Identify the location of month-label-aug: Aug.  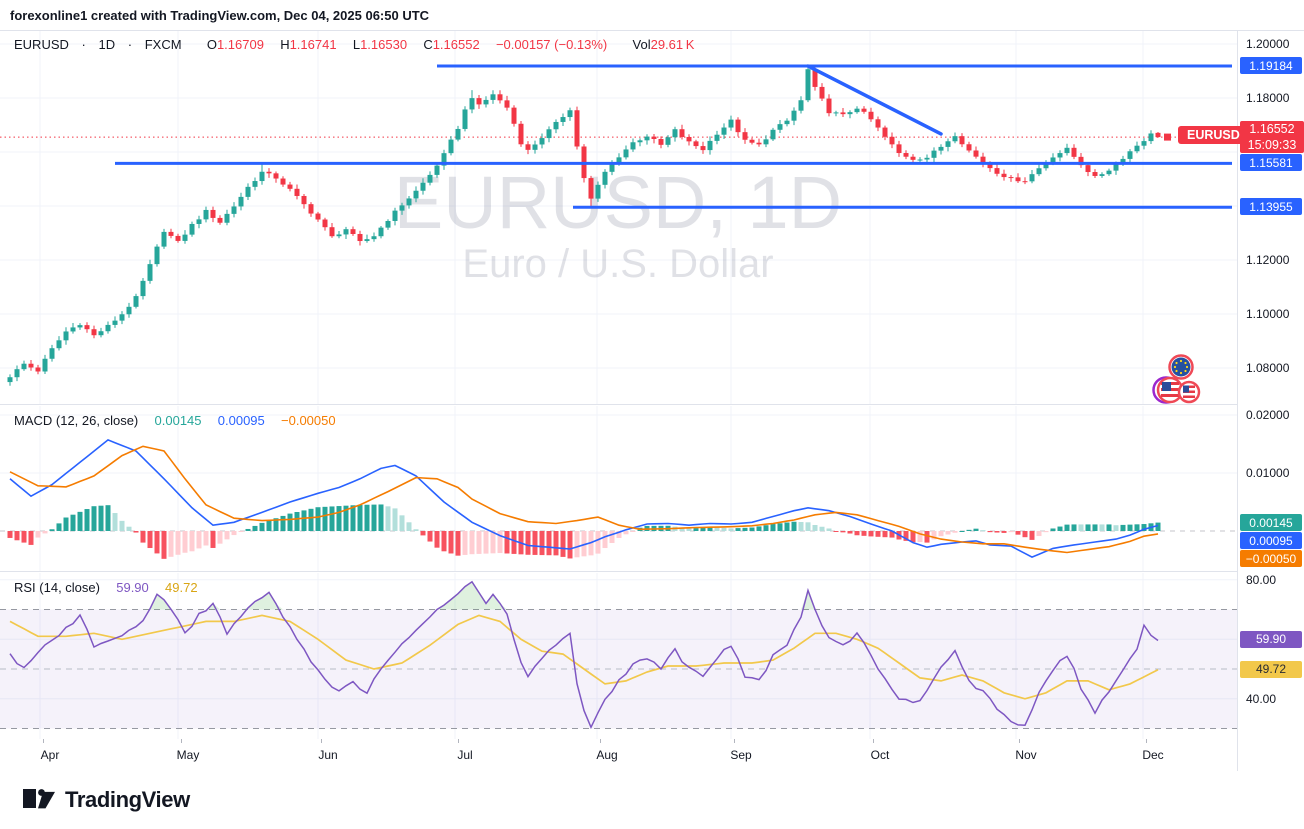
(607, 755).